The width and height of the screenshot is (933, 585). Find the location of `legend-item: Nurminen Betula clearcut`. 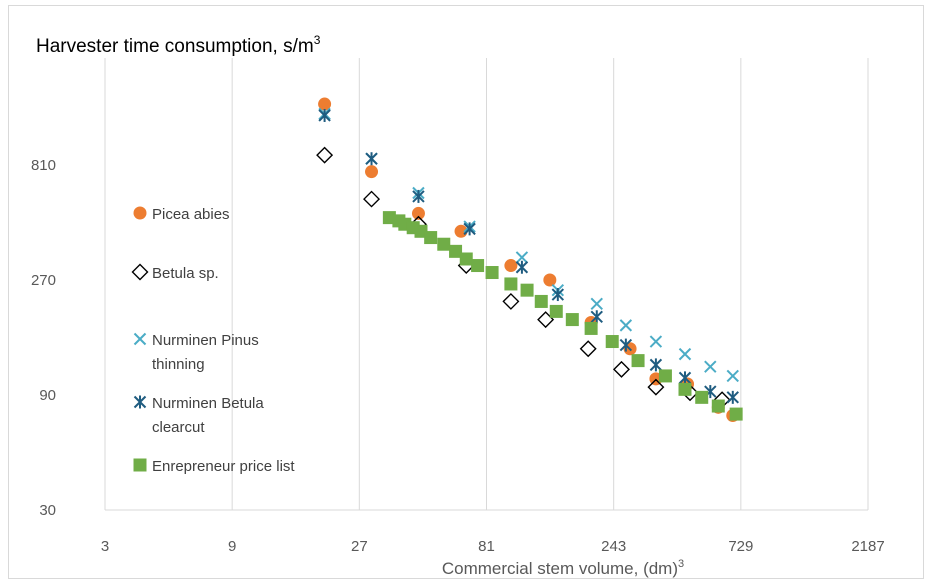

legend-item: Nurminen Betula clearcut is located at coordinates (198, 415).